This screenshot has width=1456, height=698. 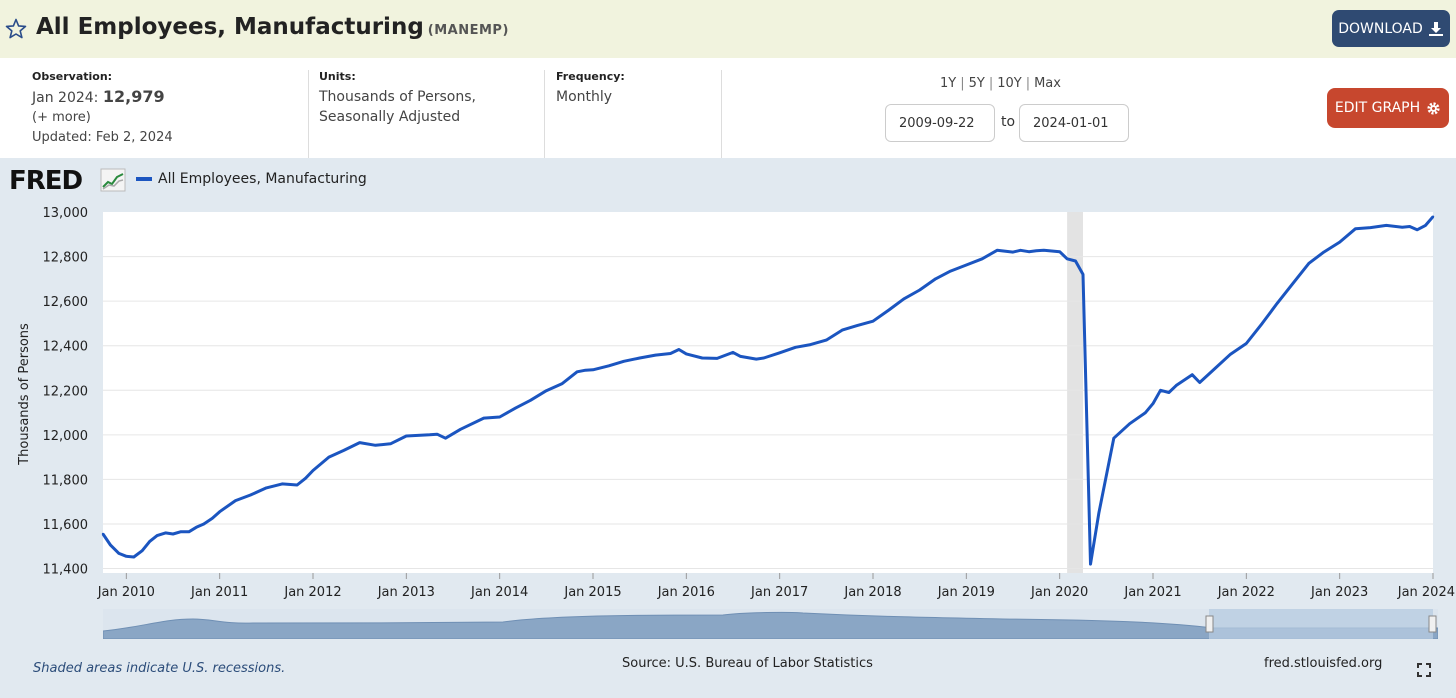 What do you see at coordinates (159, 668) in the screenshot?
I see `recession-note: Shaded areas indicate U.S. recessions.` at bounding box center [159, 668].